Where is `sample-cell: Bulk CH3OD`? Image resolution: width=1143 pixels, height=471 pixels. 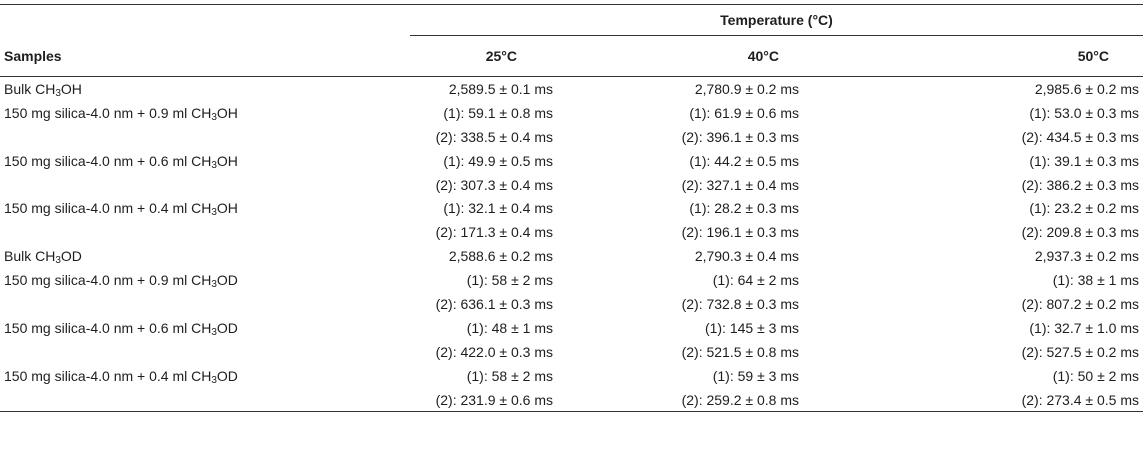
sample-cell: Bulk CH3OD is located at coordinates (205, 256).